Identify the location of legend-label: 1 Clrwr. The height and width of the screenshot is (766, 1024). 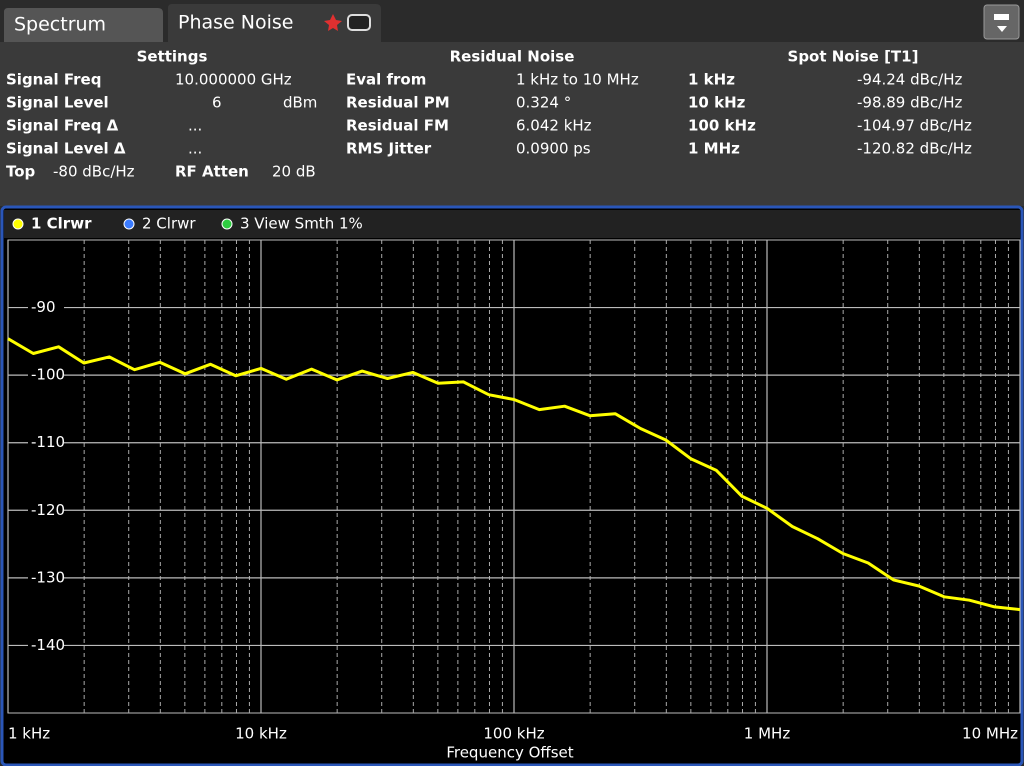
(61, 224).